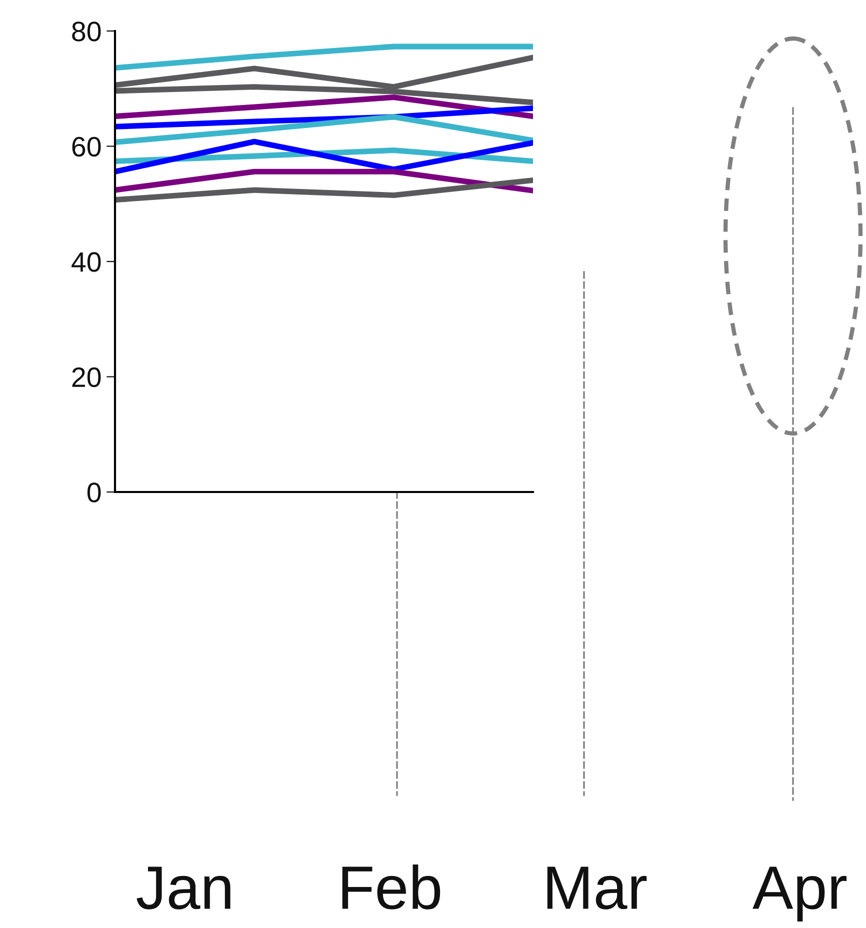 The width and height of the screenshot is (866, 928). Describe the element at coordinates (86, 32) in the screenshot. I see `y-tick-label: 80` at that location.